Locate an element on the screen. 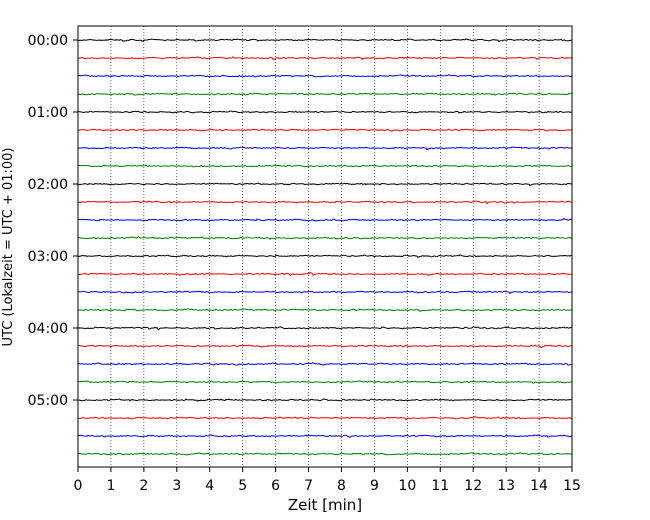 Image resolution: width=650 pixels, height=520 pixels. x-tick-label: 0 is located at coordinates (78, 486).